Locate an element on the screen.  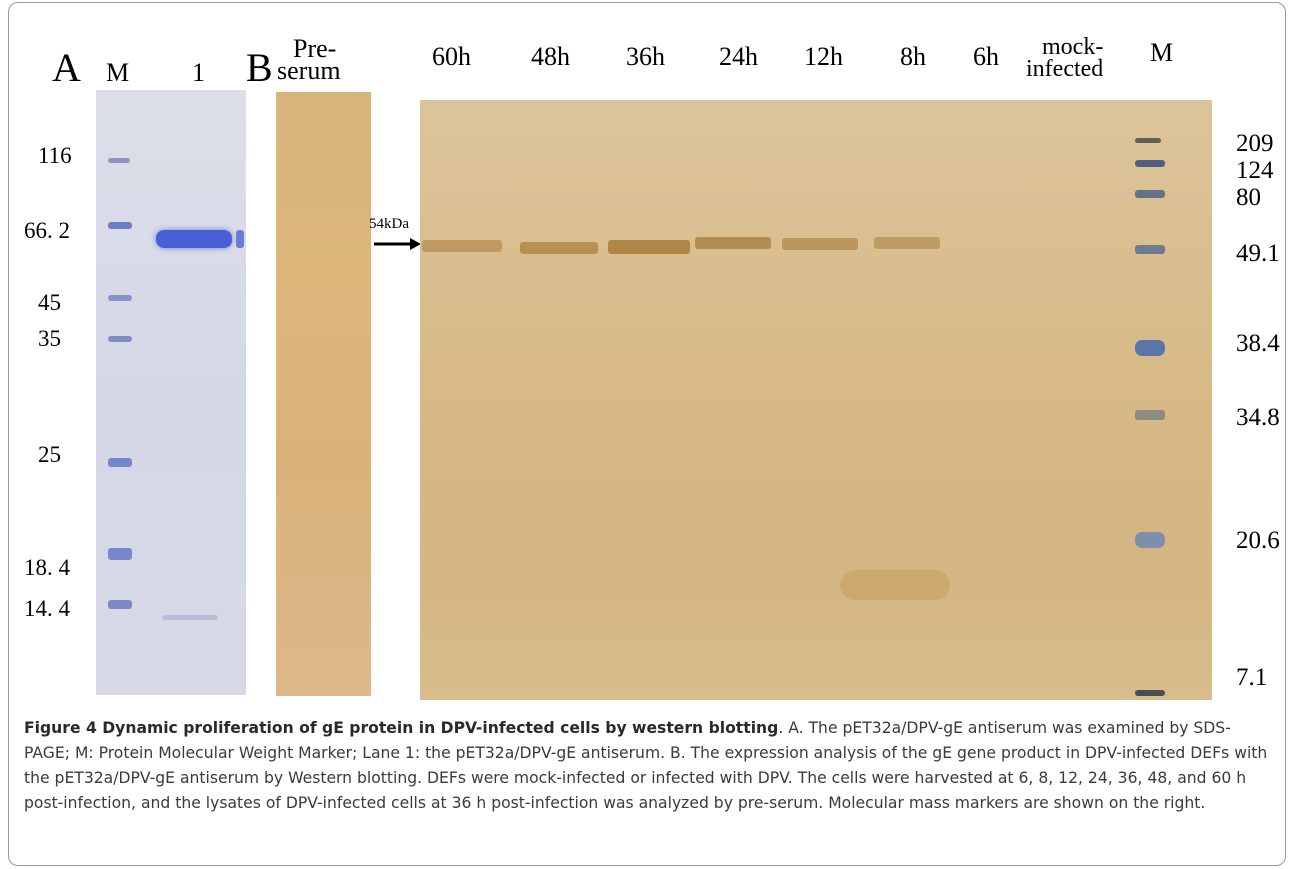
sds-page-gel is located at coordinates (171, 392).